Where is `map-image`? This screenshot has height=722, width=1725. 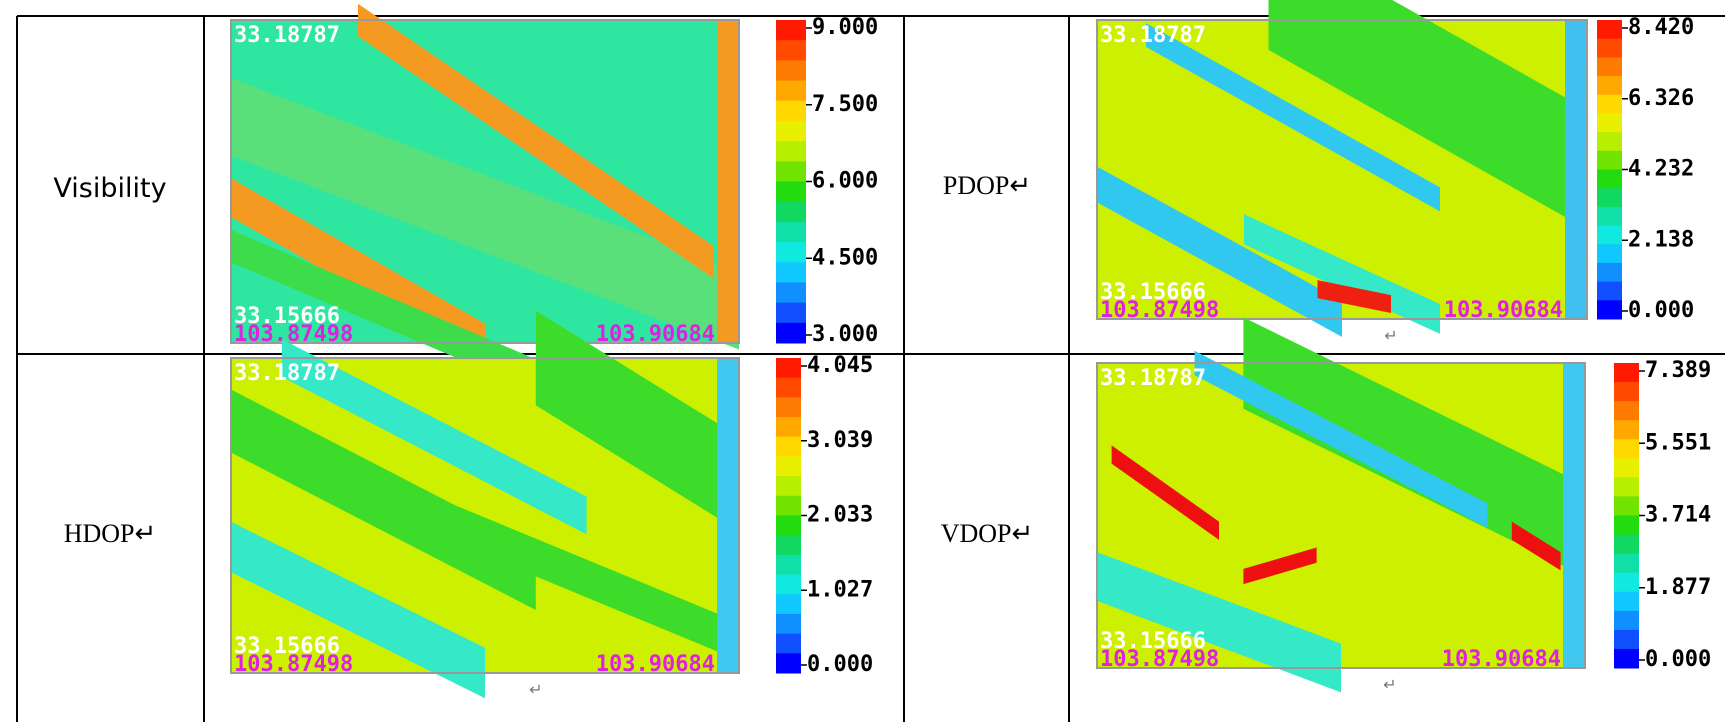 map-image is located at coordinates (1359, 168).